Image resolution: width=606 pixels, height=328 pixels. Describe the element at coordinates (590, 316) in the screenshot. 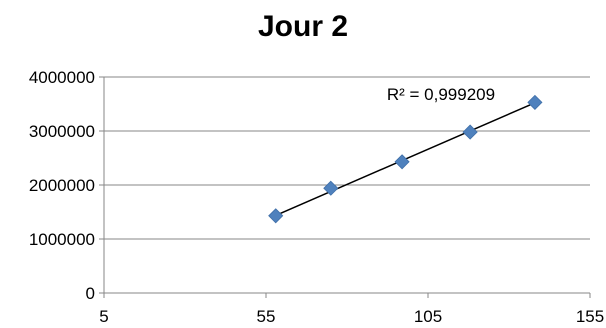

I see `x-tick-label: 155` at that location.